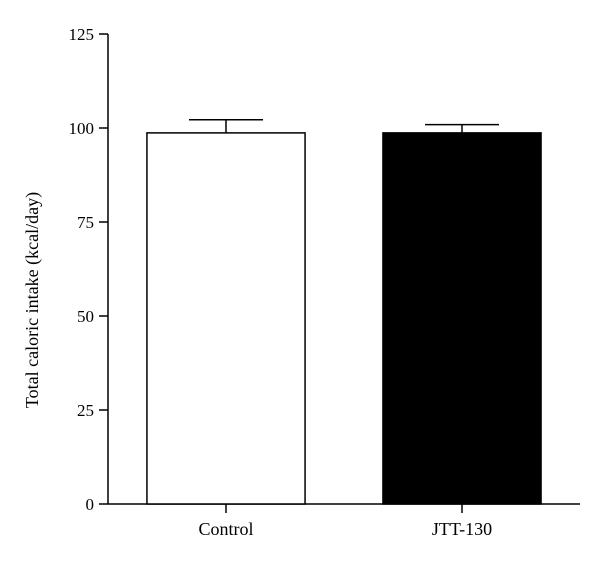 The image size is (600, 566). Describe the element at coordinates (85, 222) in the screenshot. I see `y-tick-label: 75` at that location.